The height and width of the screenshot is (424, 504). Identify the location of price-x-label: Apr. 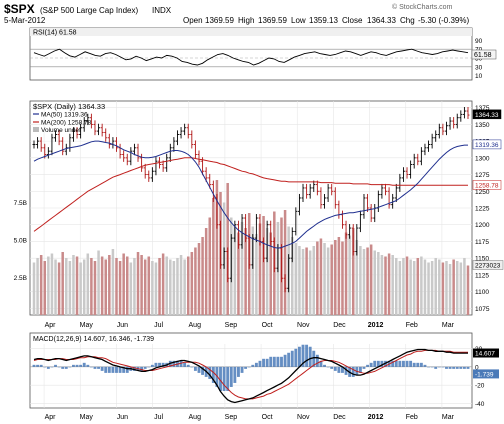
(51, 325).